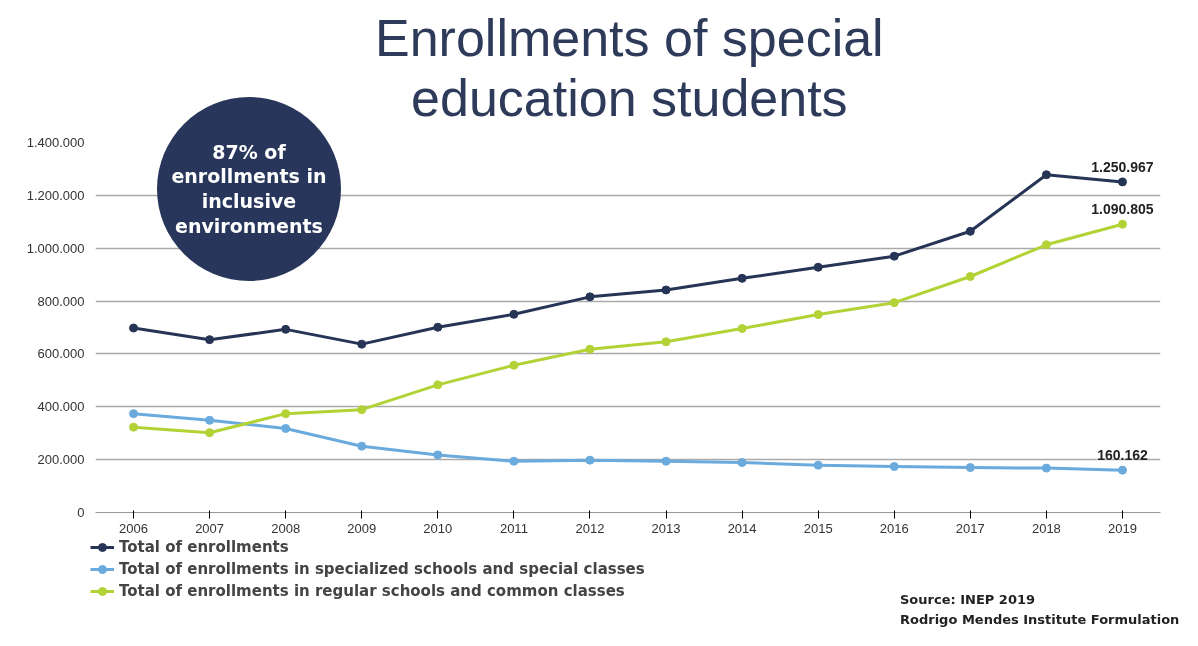 Image resolution: width=1198 pixels, height=646 pixels. What do you see at coordinates (1122, 209) in the screenshot?
I see `data-label: 1.090.805` at bounding box center [1122, 209].